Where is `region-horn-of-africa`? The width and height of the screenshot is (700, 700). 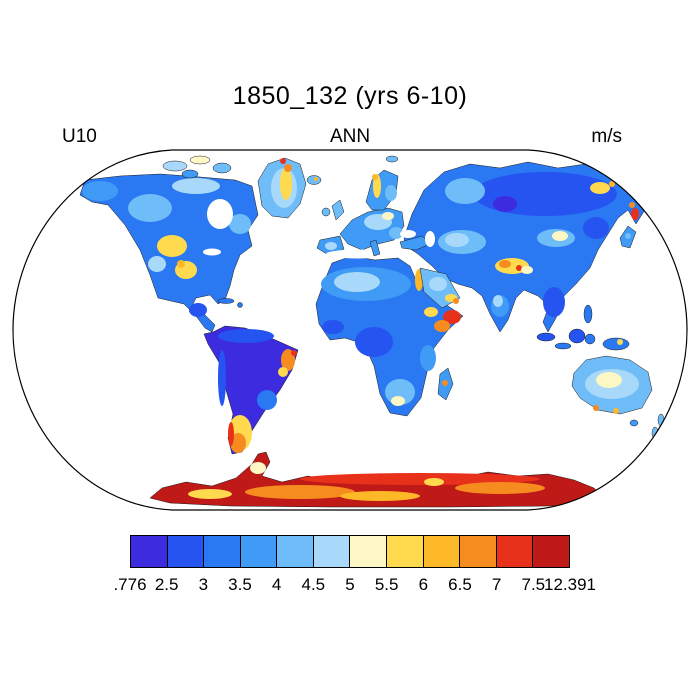
region-horn-of-africa is located at coordinates (452, 317).